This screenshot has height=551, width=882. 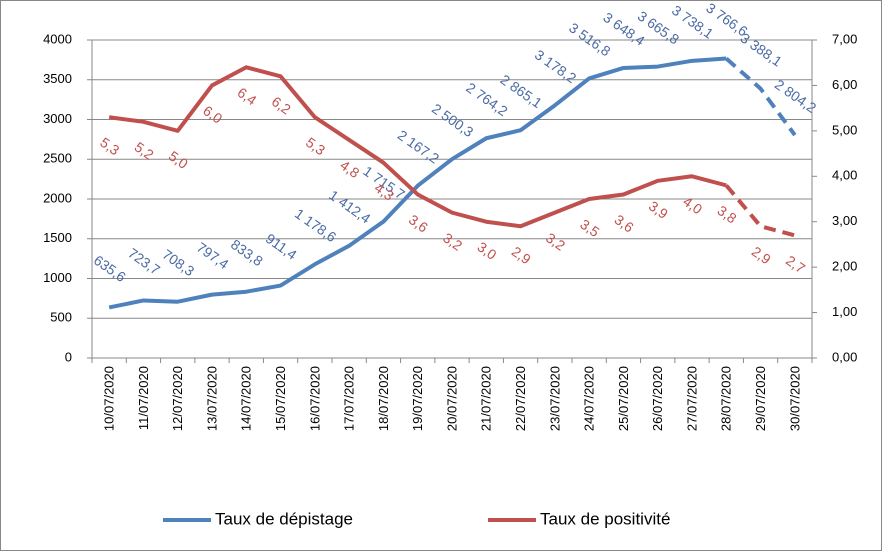 What do you see at coordinates (61, 317) in the screenshot?
I see `y-tick-label: 500` at bounding box center [61, 317].